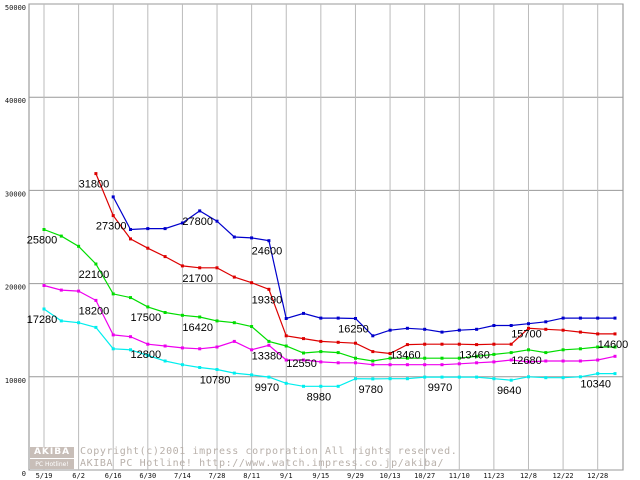  I want to click on y-axis: 0 10000 20000 30000 40000 50000, so click(15, 241).